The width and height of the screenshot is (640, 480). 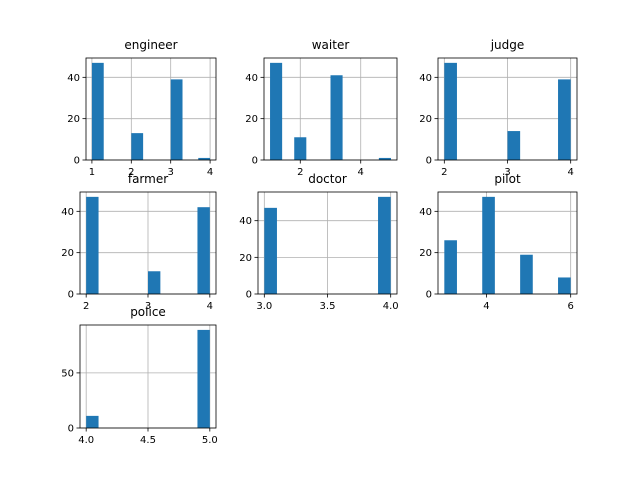 What do you see at coordinates (92, 172) in the screenshot?
I see `x-tick-label: 1` at bounding box center [92, 172].